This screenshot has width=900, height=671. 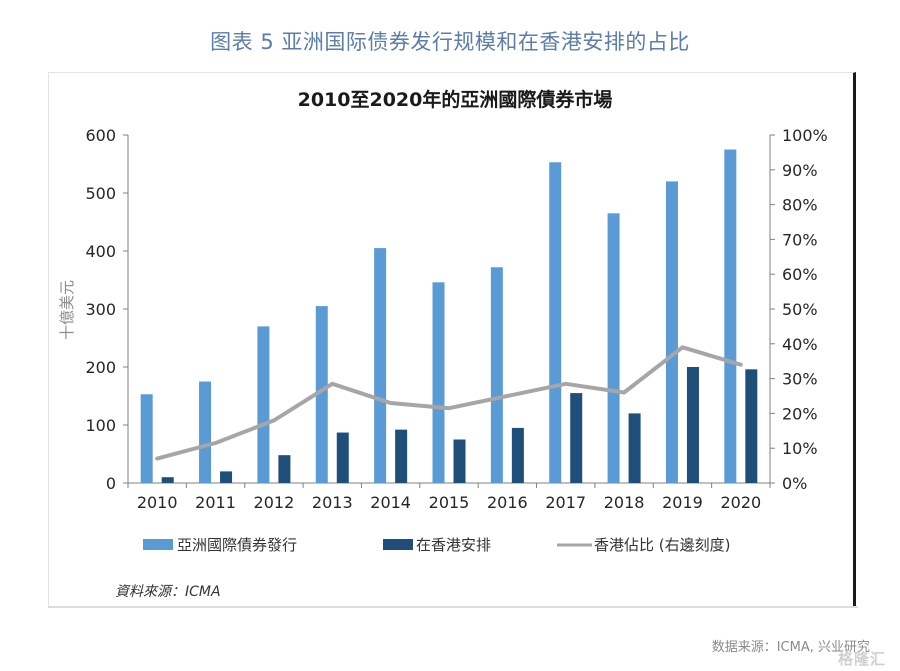 I want to click on right-tick-label: 20%, so click(x=800, y=413).